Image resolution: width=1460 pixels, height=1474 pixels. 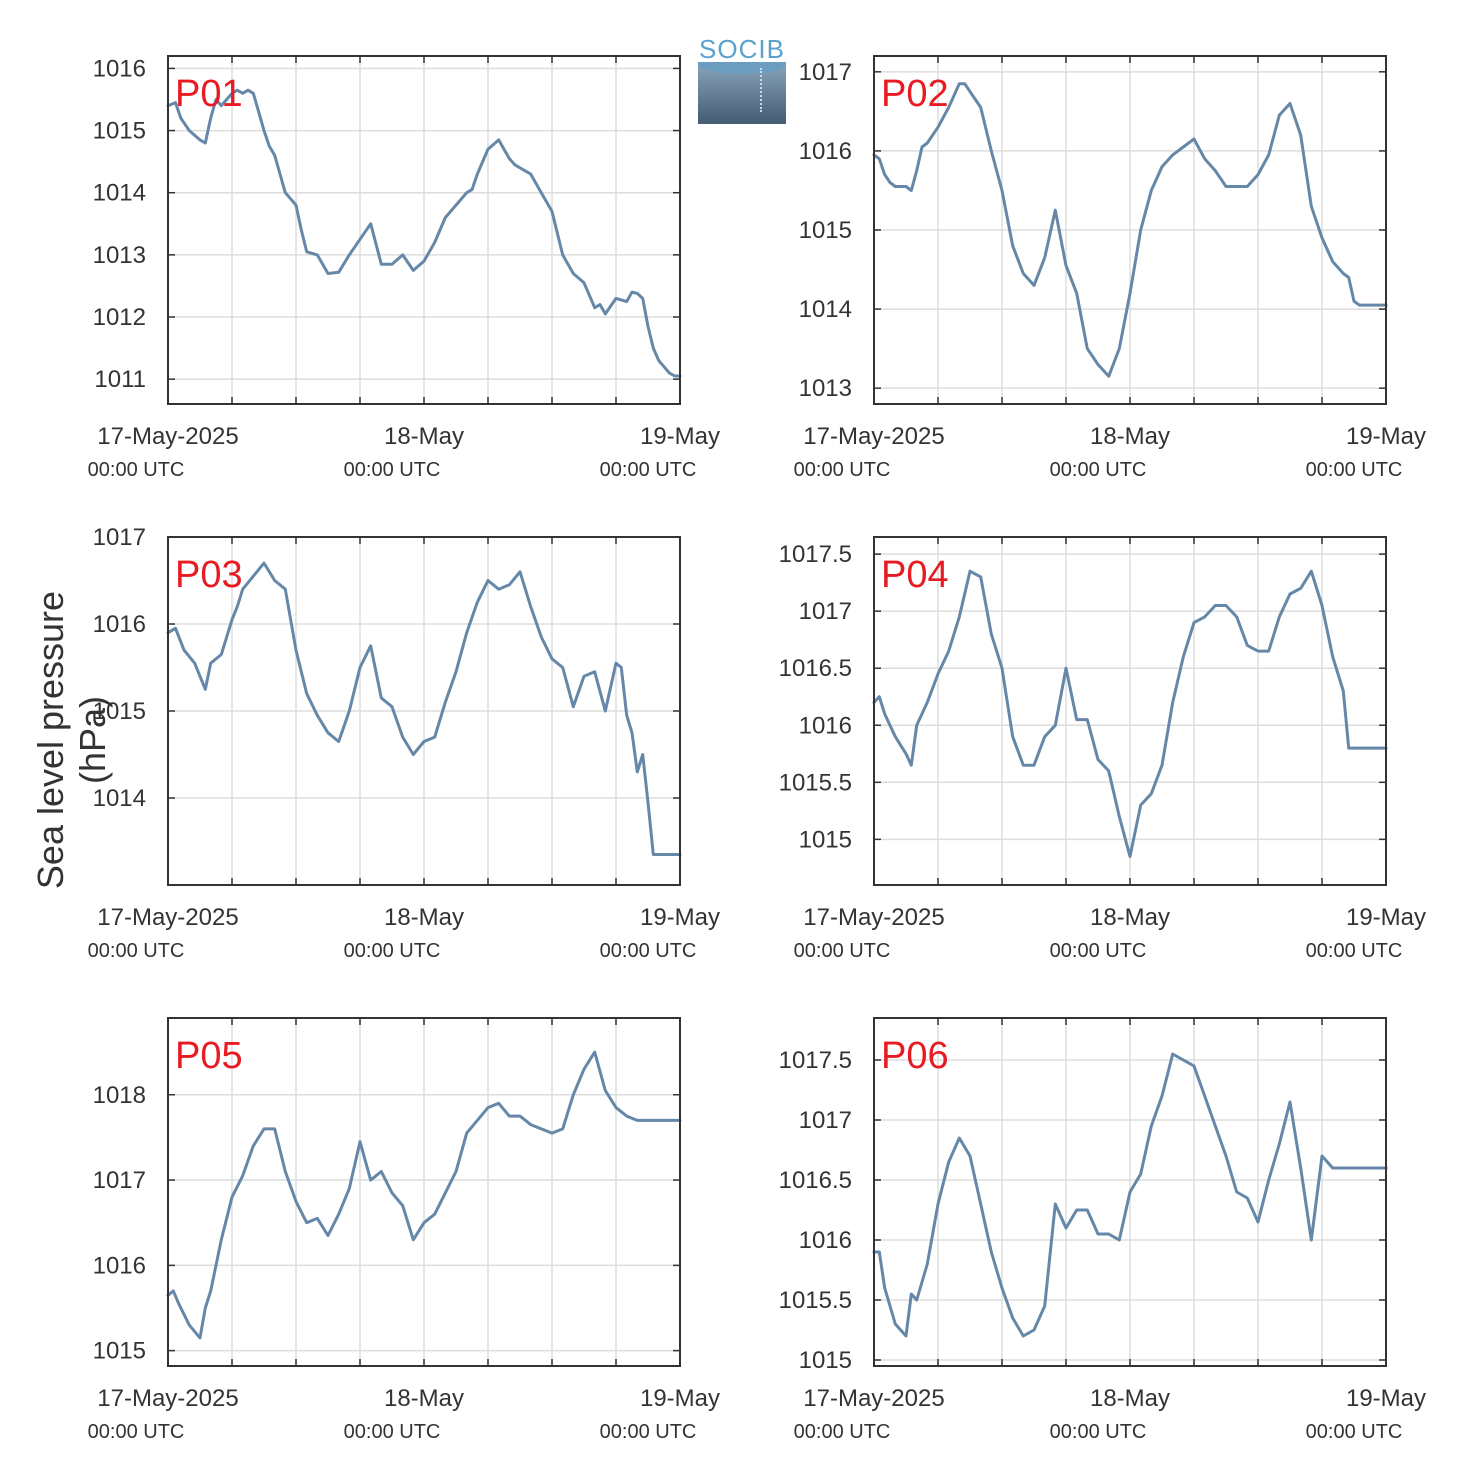 What do you see at coordinates (119, 1351) in the screenshot?
I see `p05-ytick-label: 1015` at bounding box center [119, 1351].